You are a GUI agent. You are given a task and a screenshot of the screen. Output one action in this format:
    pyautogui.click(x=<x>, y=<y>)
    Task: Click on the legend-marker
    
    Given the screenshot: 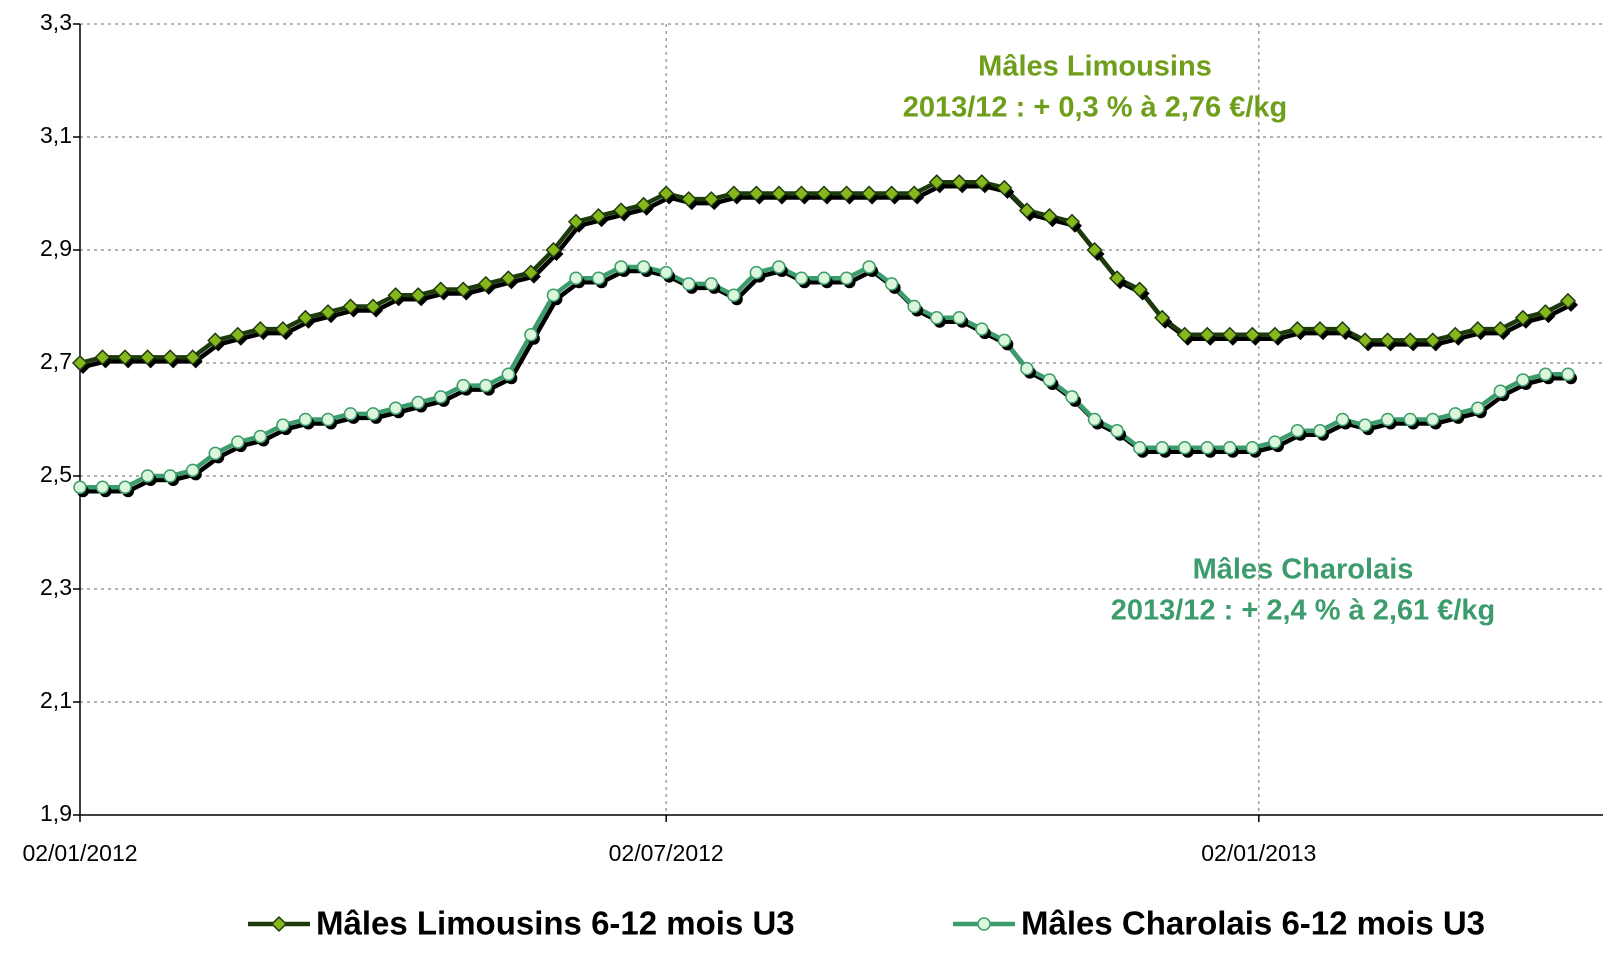 What is the action you would take?
    pyautogui.click(x=984, y=924)
    